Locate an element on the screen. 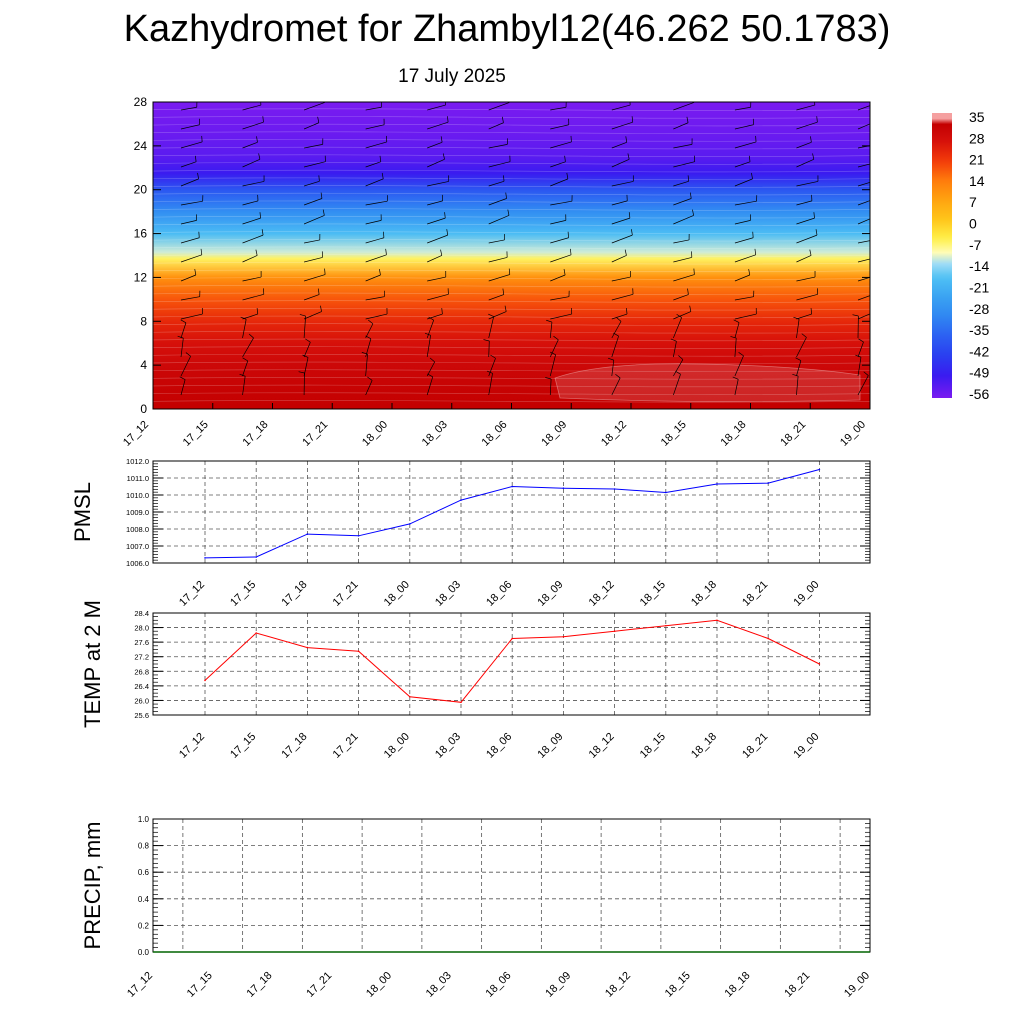 This screenshot has height=1024, width=1024. colorbar-label: -56 is located at coordinates (979, 394).